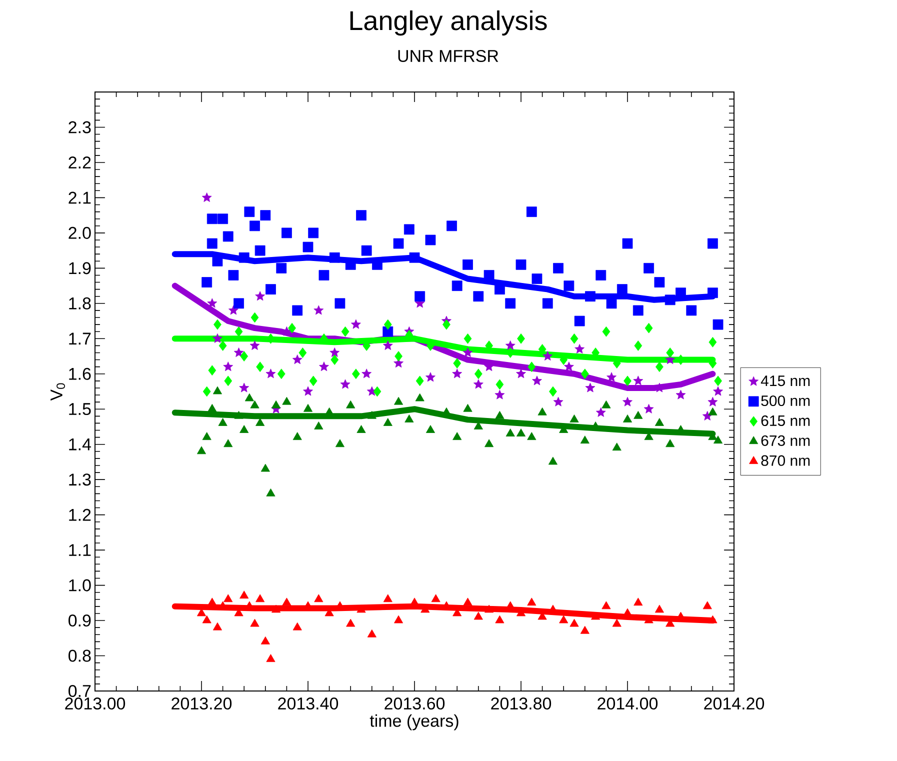 The width and height of the screenshot is (897, 761). I want to click on chart-subtitle: UNR MFRSR, so click(448, 56).